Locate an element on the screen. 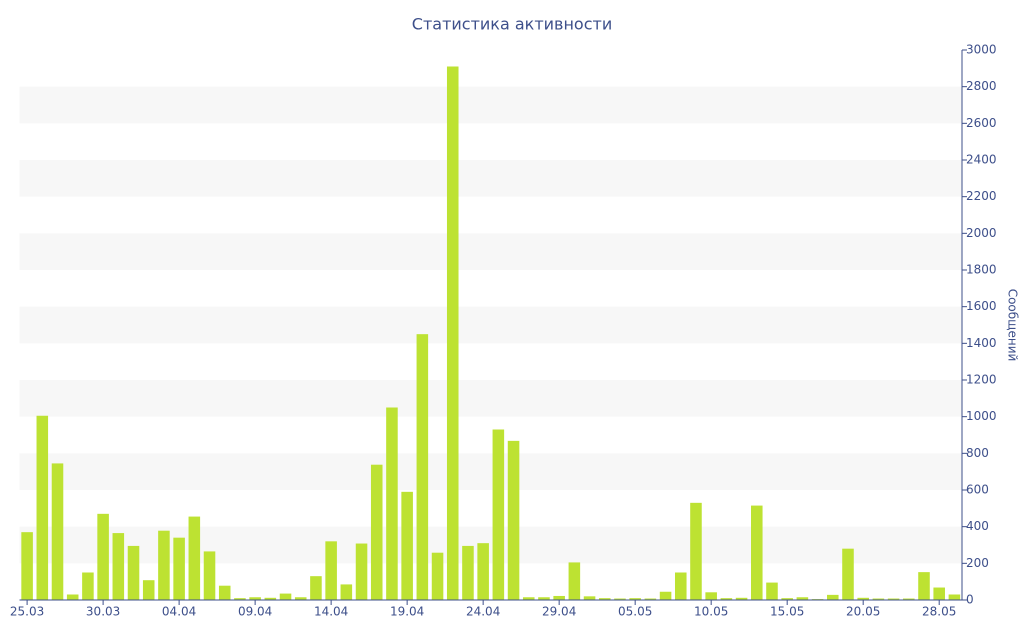 The height and width of the screenshot is (640, 1024). y-tick-label: 2800 is located at coordinates (981, 86).